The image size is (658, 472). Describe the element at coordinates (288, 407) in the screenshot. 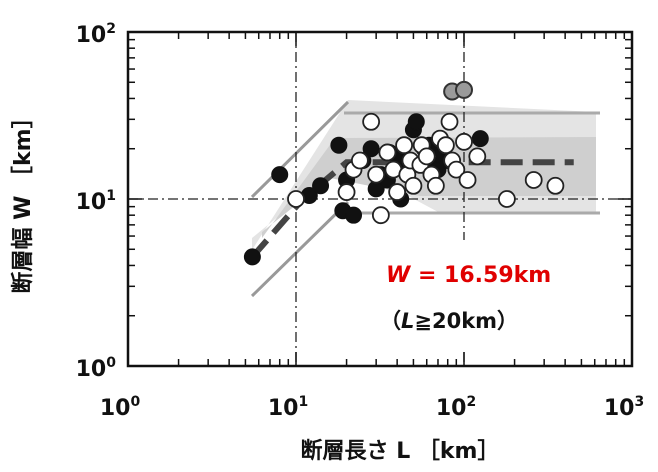

I see `x-tick-label: 101` at that location.